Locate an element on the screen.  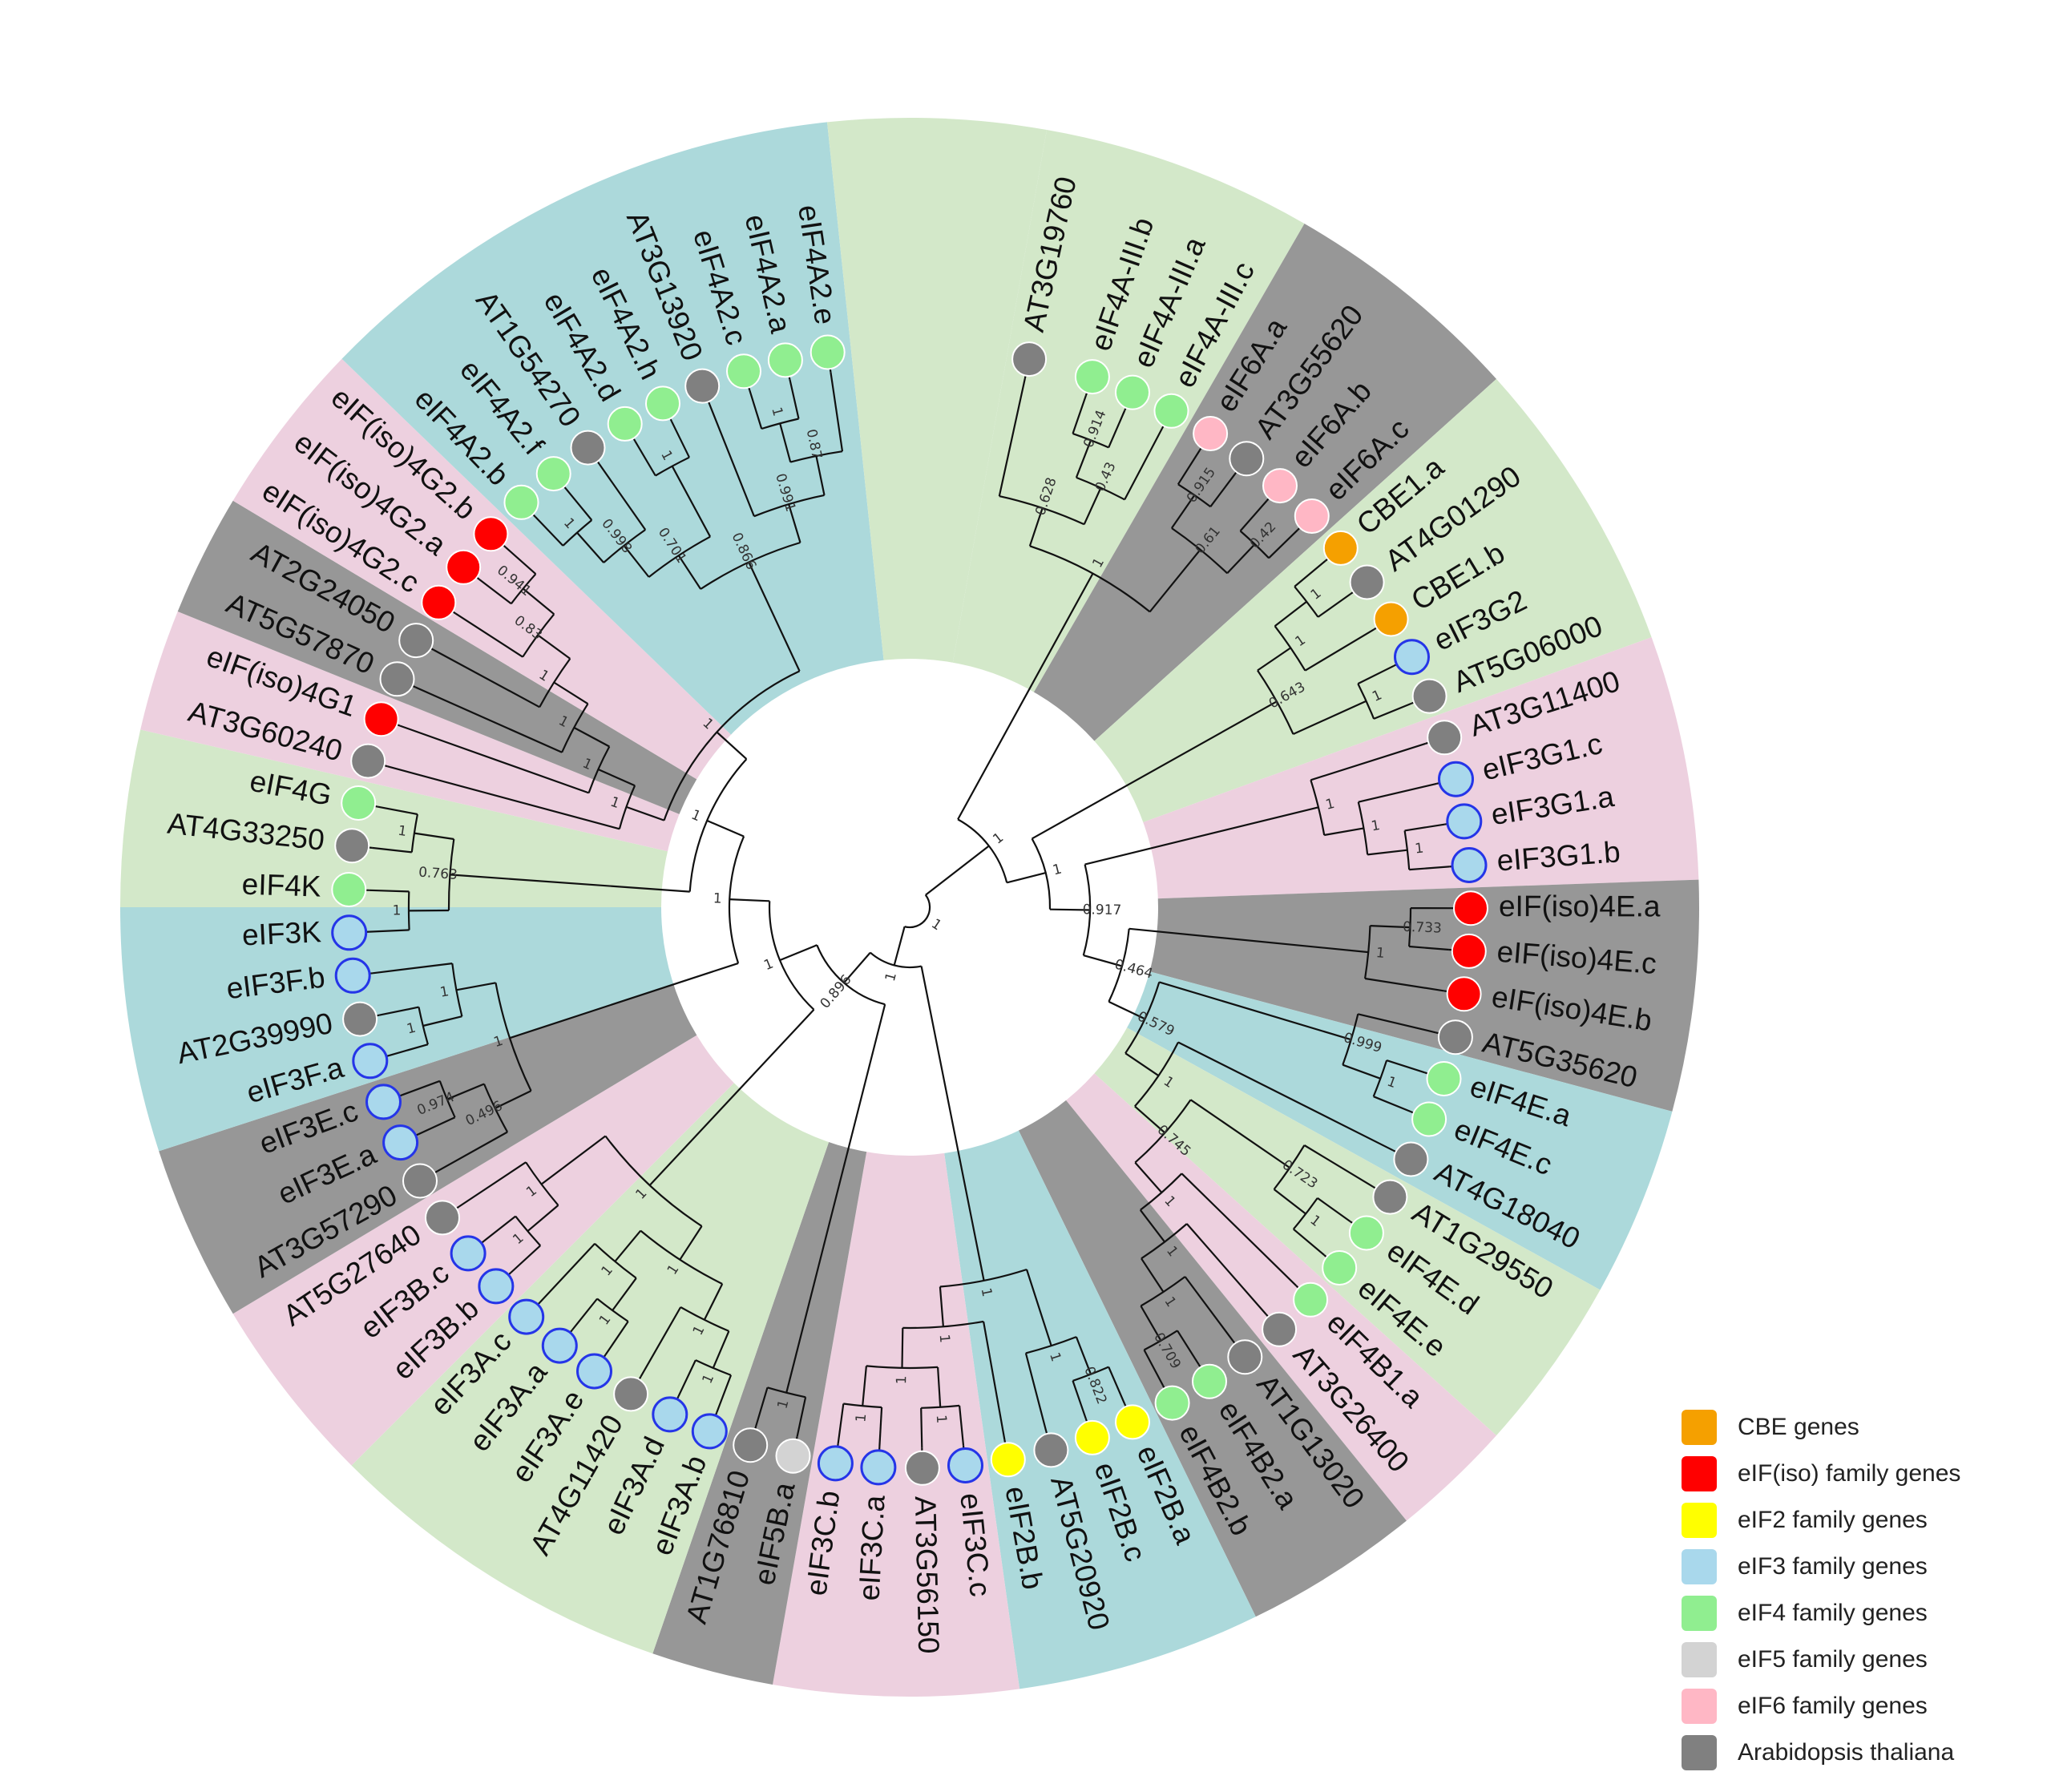
tip-marker-eIF(iso)4E.a is located at coordinates (1470, 908).